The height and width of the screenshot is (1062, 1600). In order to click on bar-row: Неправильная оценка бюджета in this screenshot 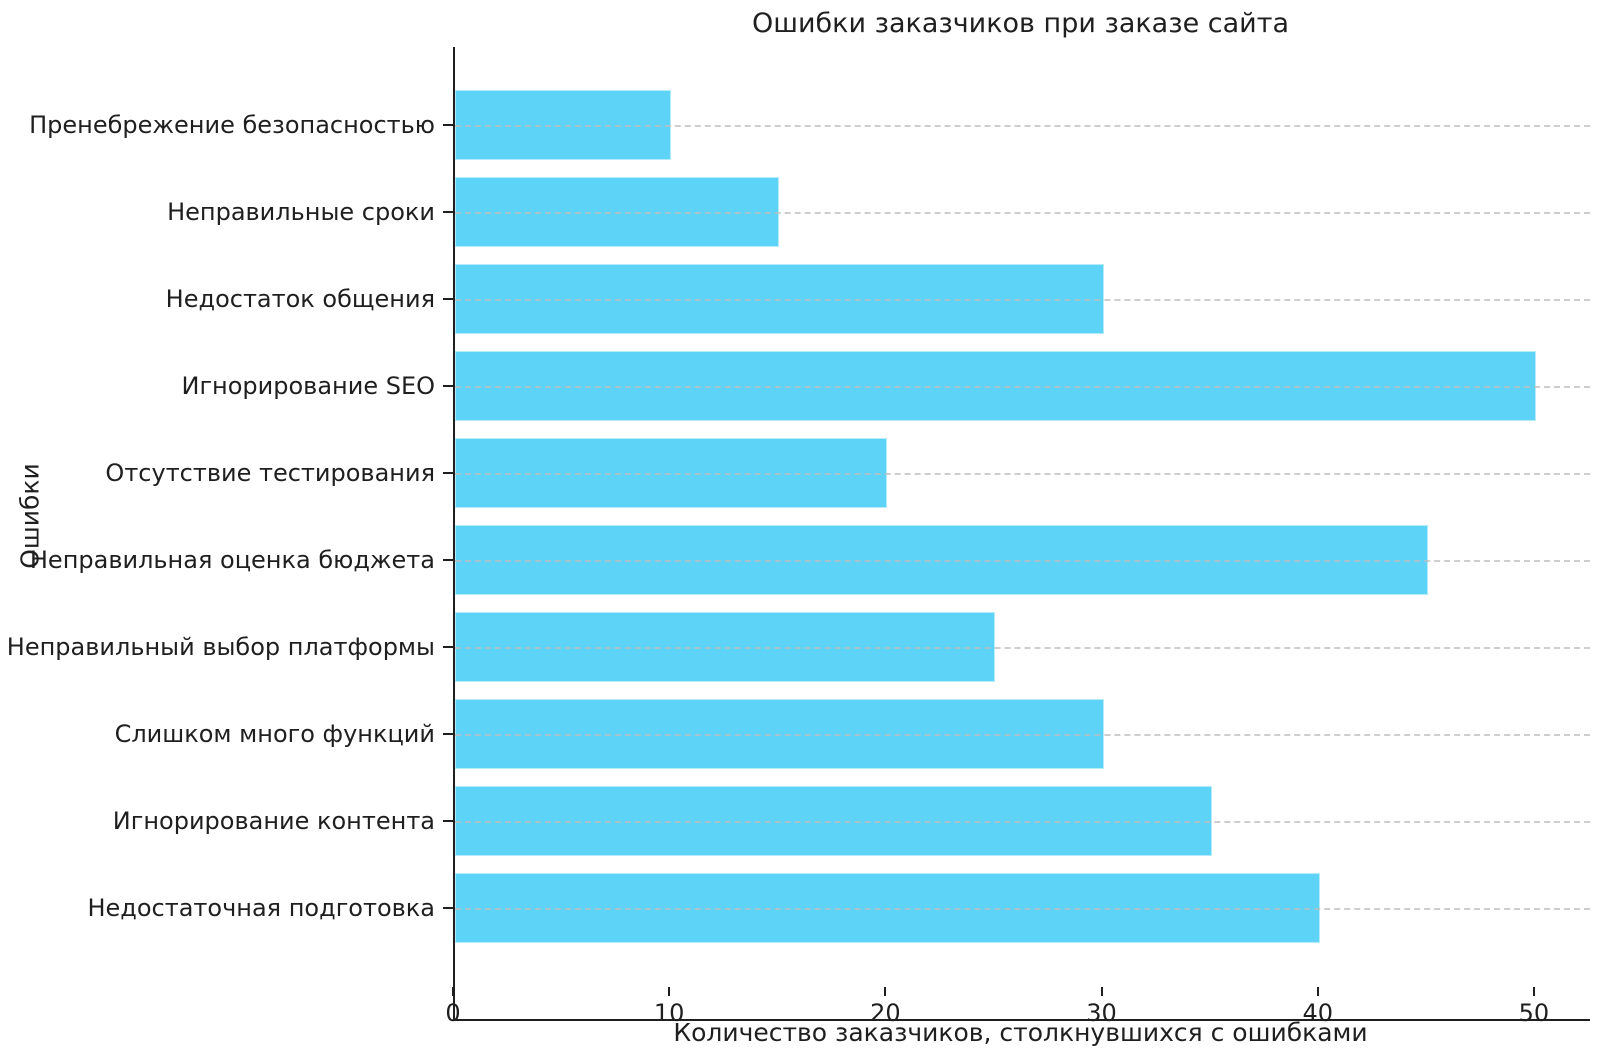, I will do `click(810, 559)`.